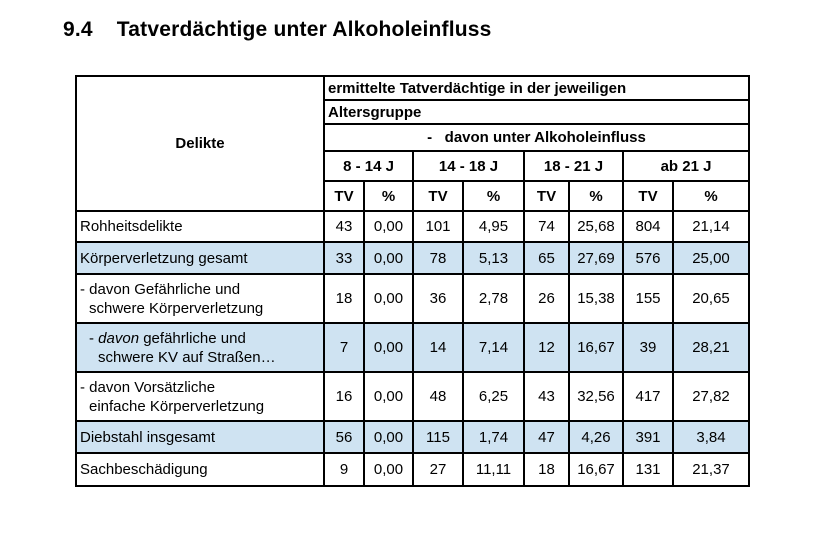  What do you see at coordinates (200, 469) in the screenshot?
I see `row-label: Sachbeschädigung` at bounding box center [200, 469].